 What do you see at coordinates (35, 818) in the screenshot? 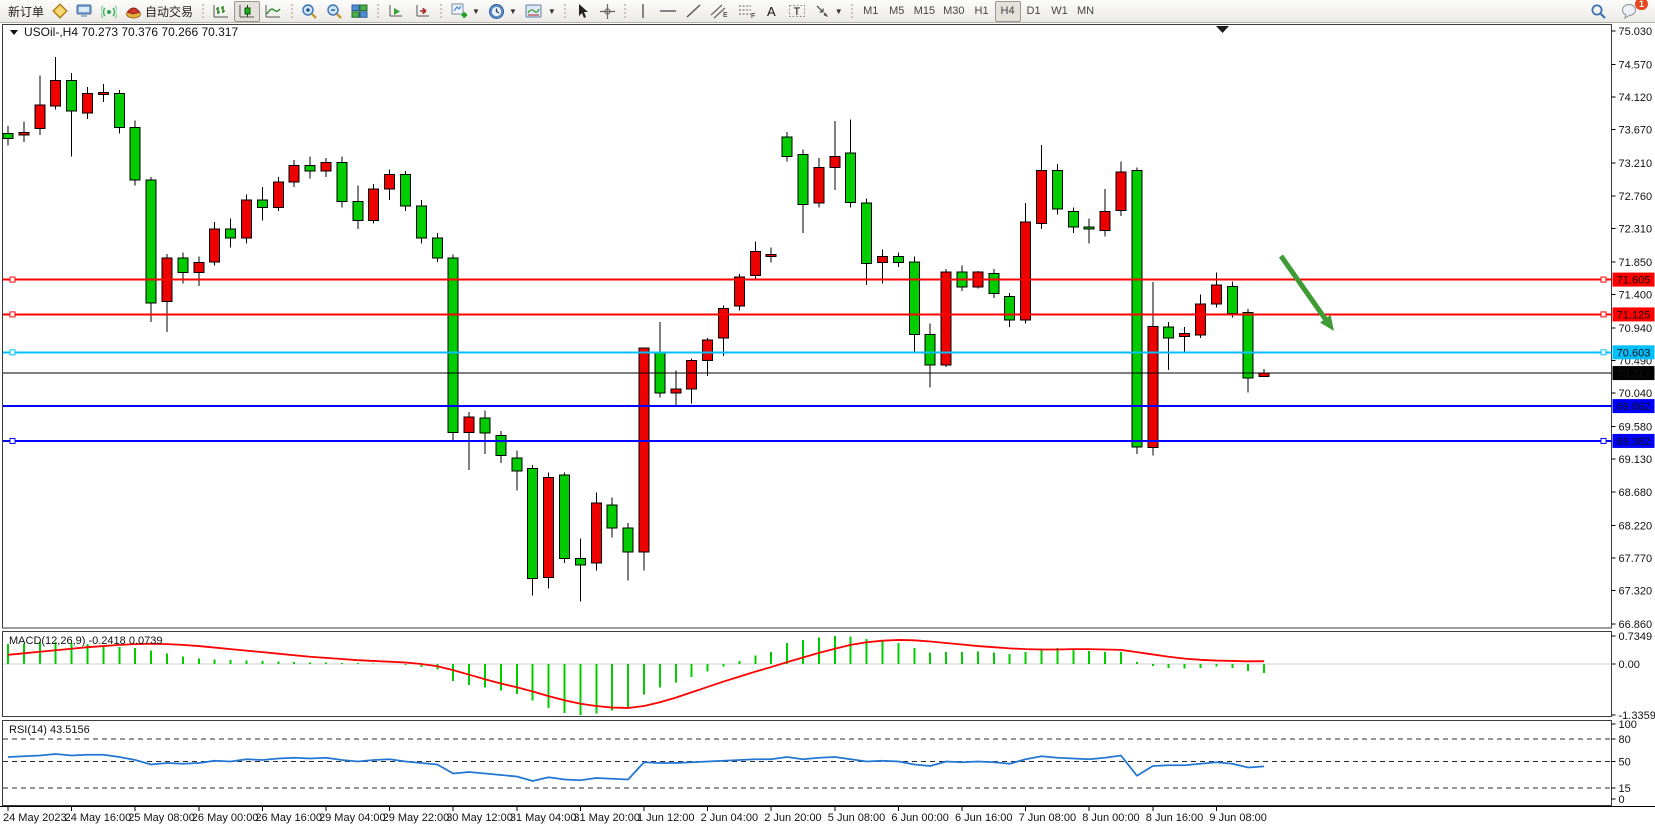
I see `time-tick-label: 24 May 2023` at bounding box center [35, 818].